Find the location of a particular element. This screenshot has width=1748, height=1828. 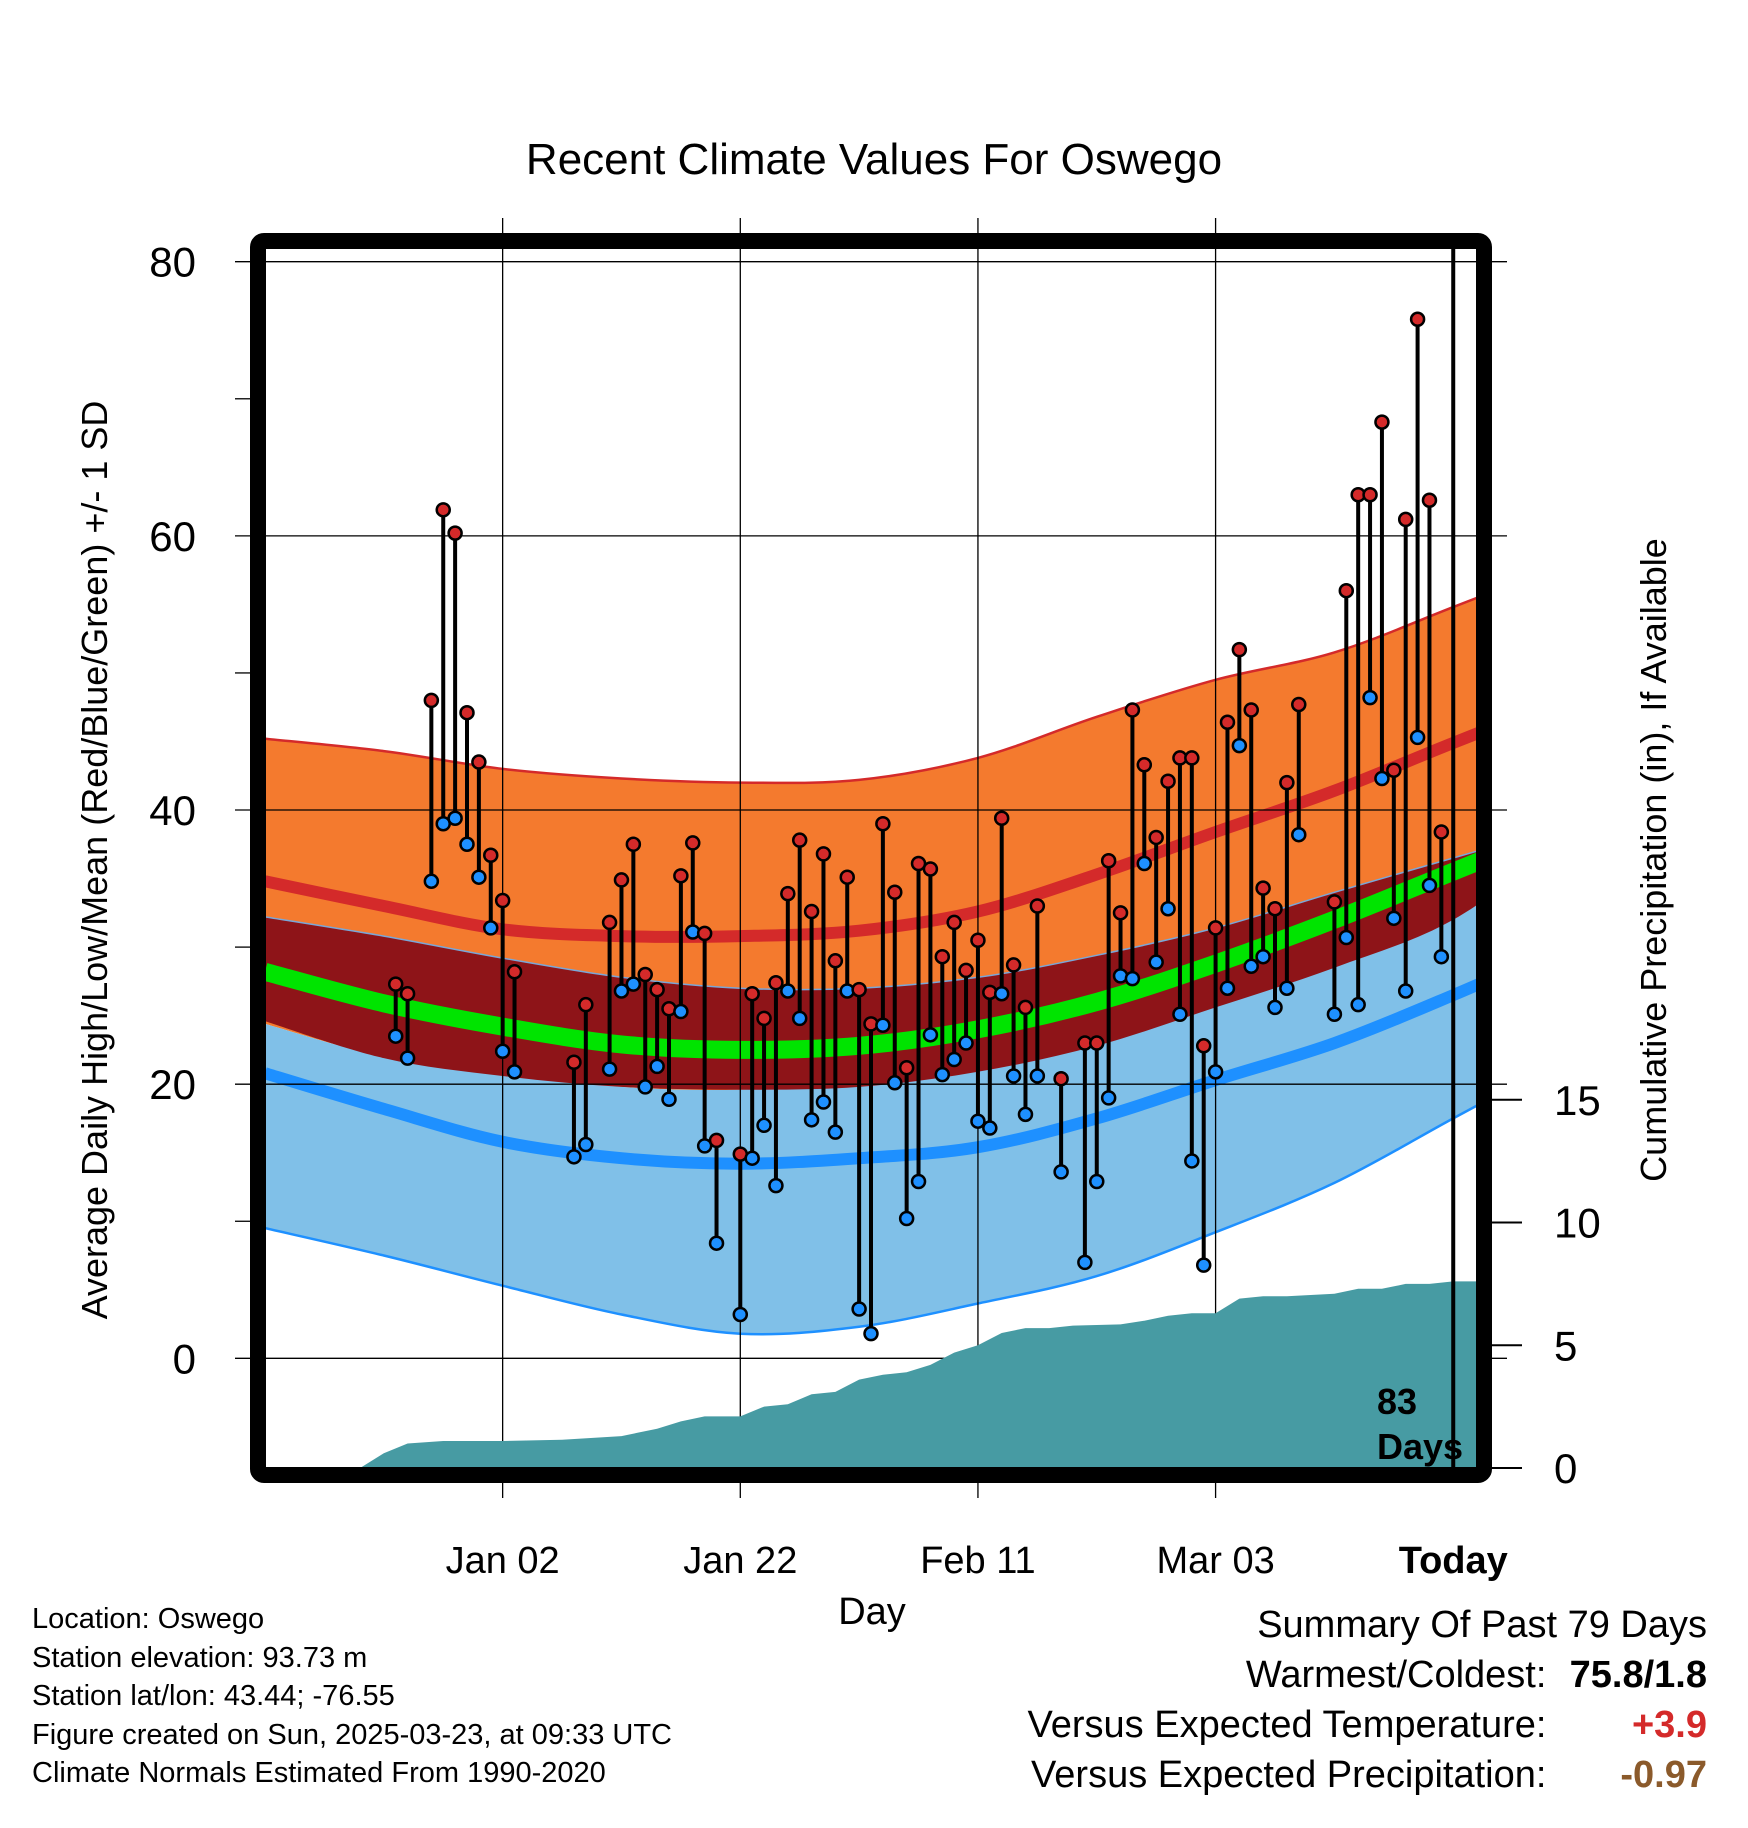

low-normal-line is located at coordinates (871, 1074).